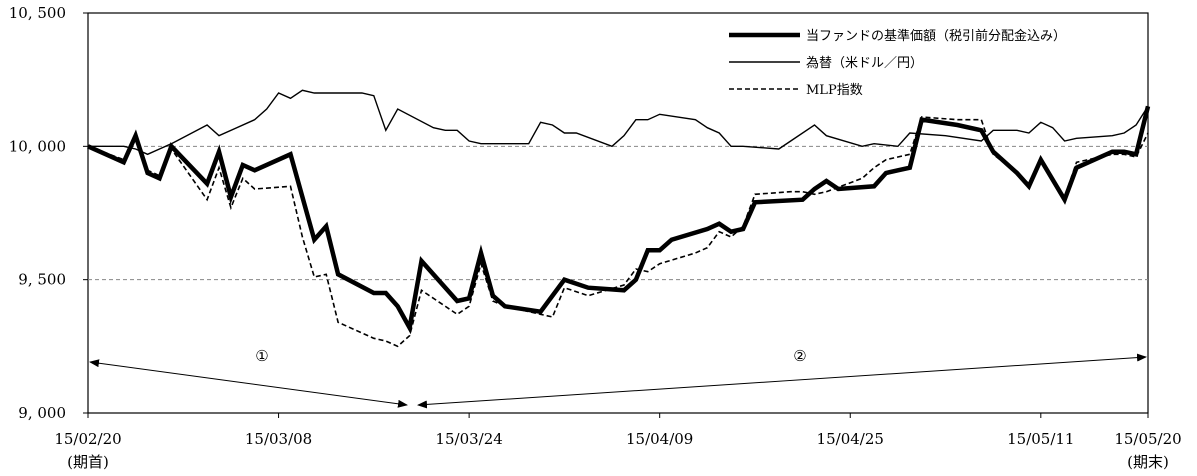 This screenshot has height=476, width=1197. What do you see at coordinates (618, 122) in the screenshot?
I see `series-line-thin` at bounding box center [618, 122].